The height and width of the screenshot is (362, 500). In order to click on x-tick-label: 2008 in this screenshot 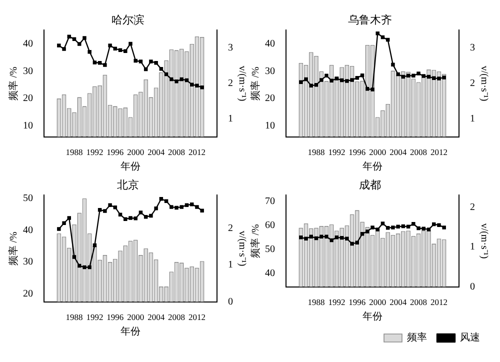, I will do `click(419, 302)`.